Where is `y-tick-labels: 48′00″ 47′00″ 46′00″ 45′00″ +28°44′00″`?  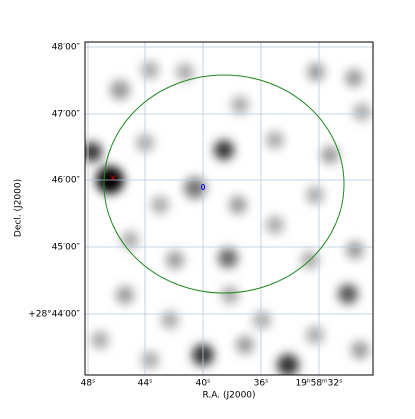
y-tick-labels: 48′00″ 47′00″ 46′00″ 45′00″ +28°44′00″ is located at coordinates (54, 181).